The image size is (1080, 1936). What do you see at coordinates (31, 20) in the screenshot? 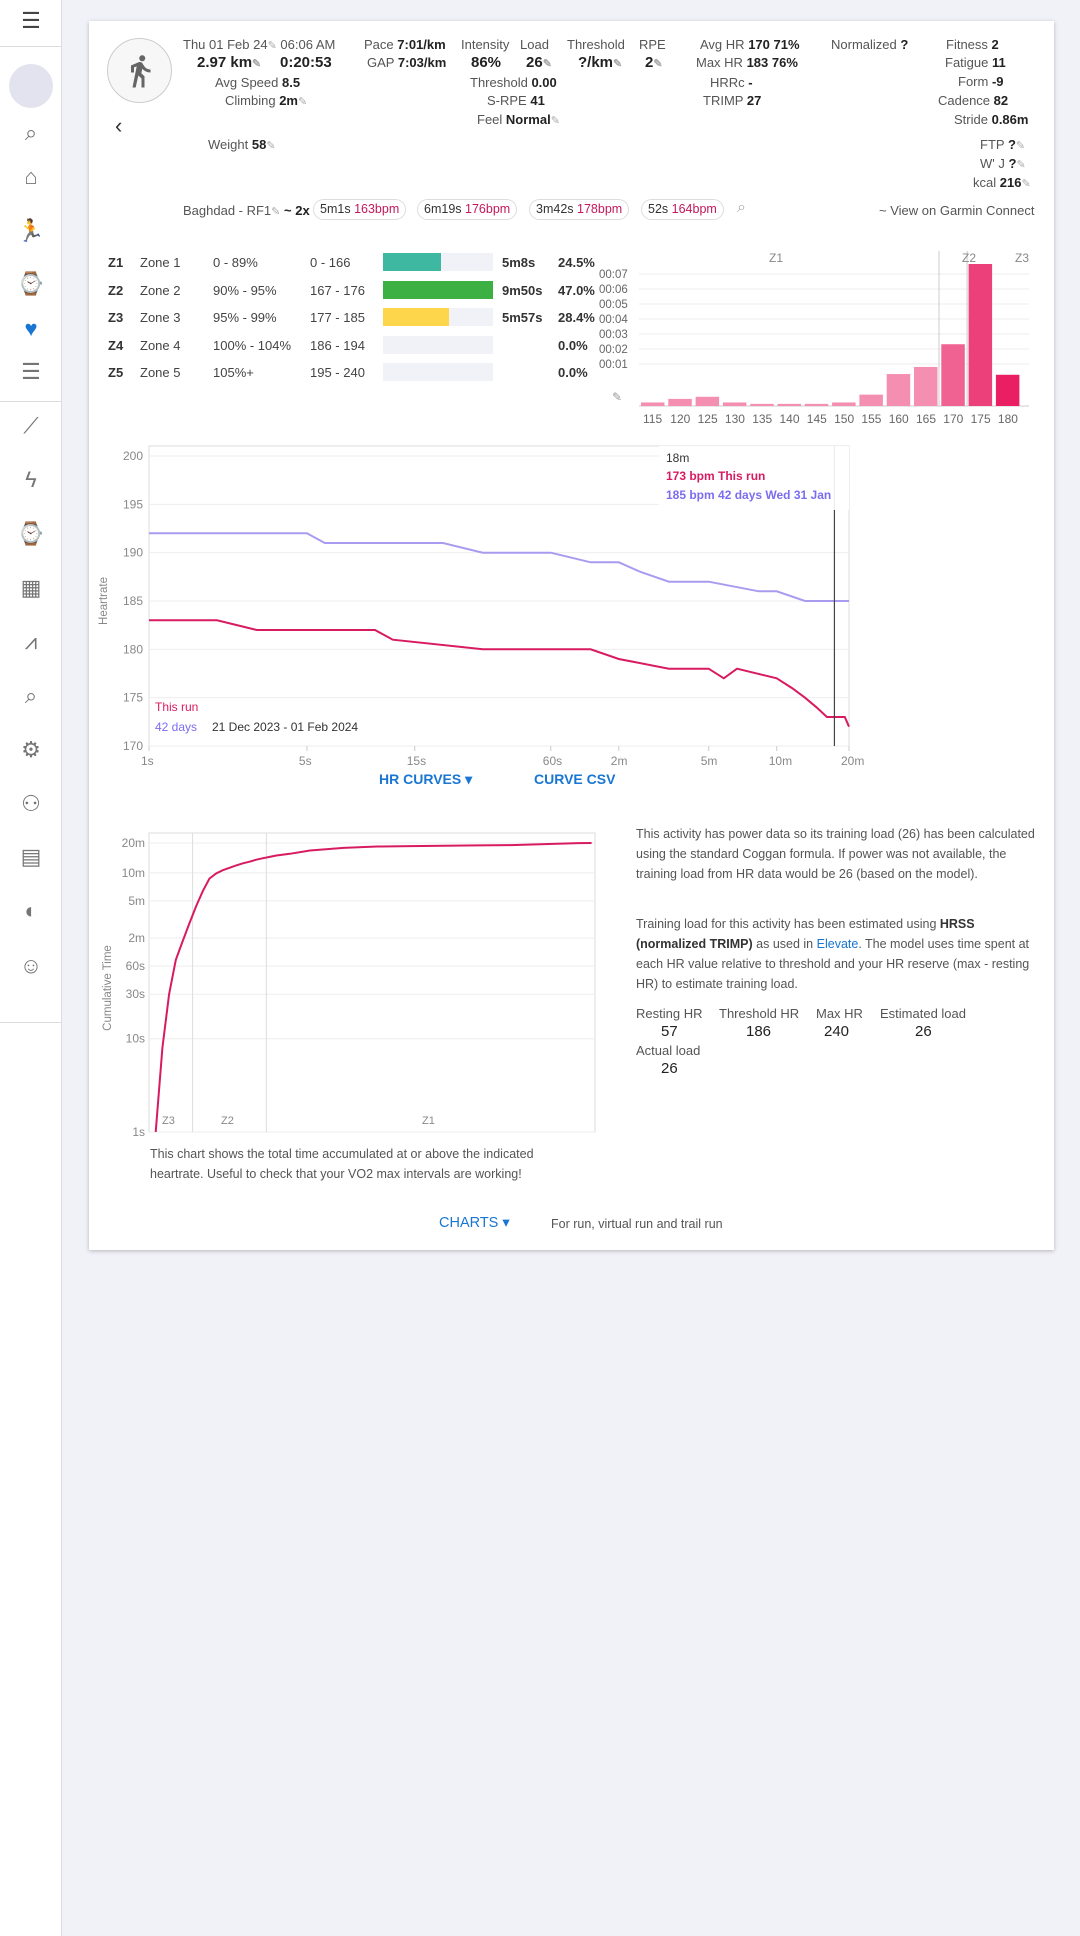
I see `menu-icon: ☰` at bounding box center [31, 20].